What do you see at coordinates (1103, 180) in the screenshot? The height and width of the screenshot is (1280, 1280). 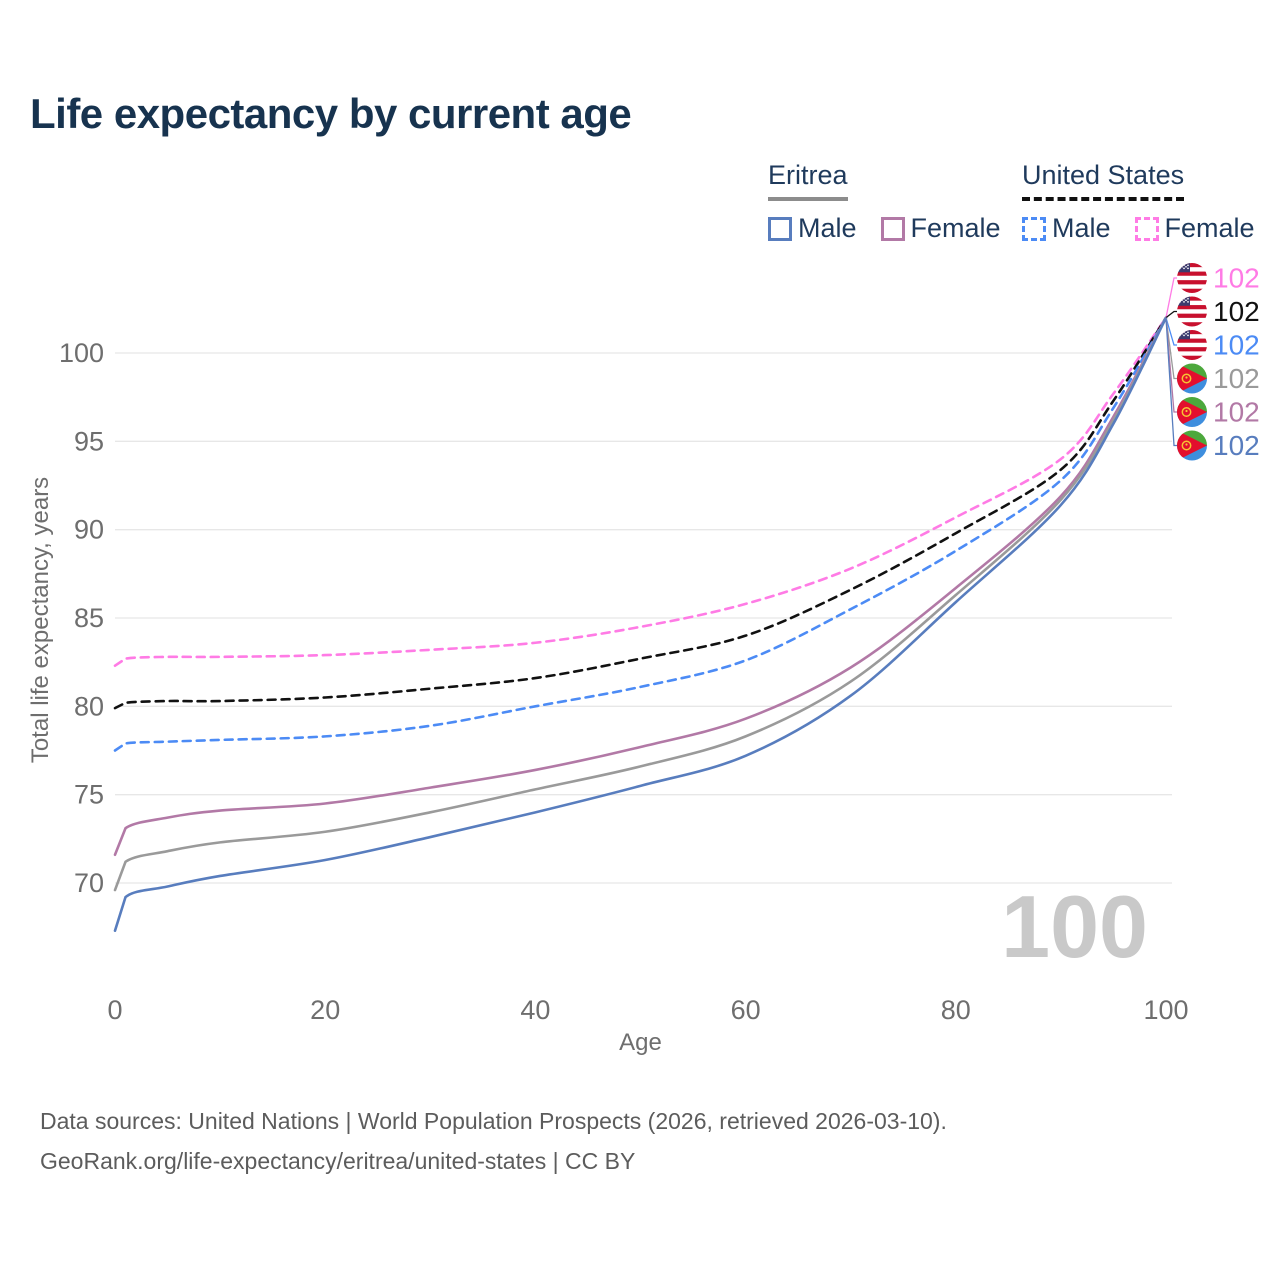 I see `legend-country-united-states: United States` at bounding box center [1103, 180].